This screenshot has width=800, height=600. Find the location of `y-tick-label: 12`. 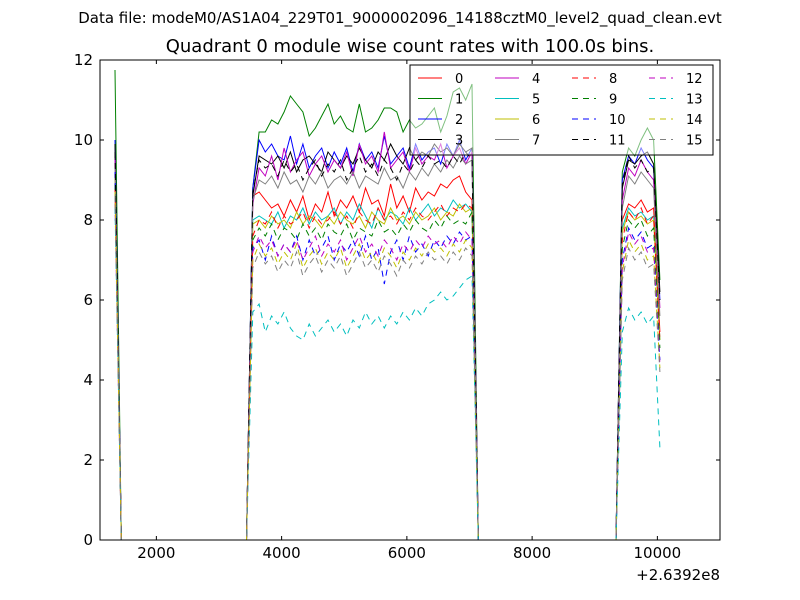

y-tick-label: 12 is located at coordinates (83, 60).